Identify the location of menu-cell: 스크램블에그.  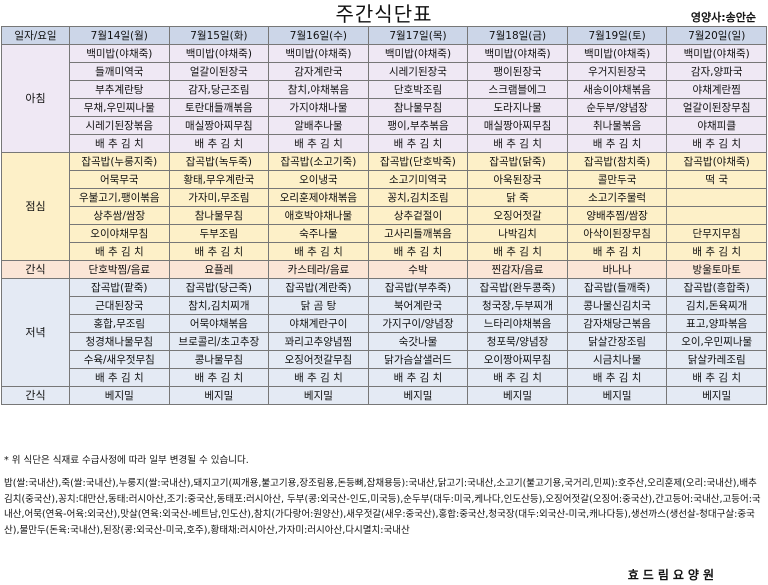
(517, 89).